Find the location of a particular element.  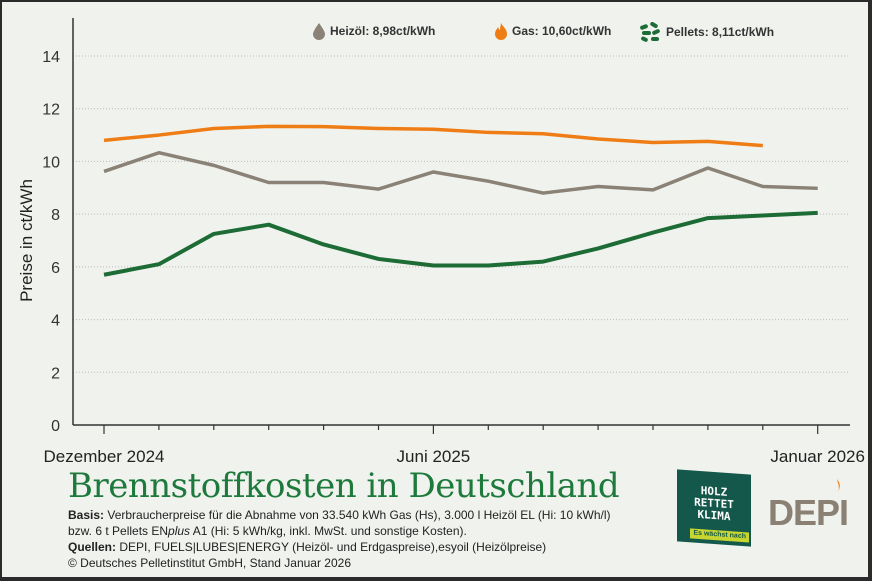

series-line-heizoel is located at coordinates (460, 172).